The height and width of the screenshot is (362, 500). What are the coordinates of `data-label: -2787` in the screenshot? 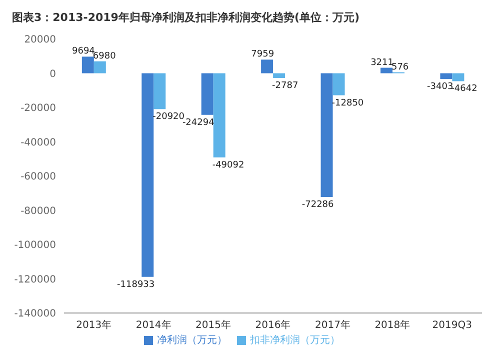 It's located at (285, 86).